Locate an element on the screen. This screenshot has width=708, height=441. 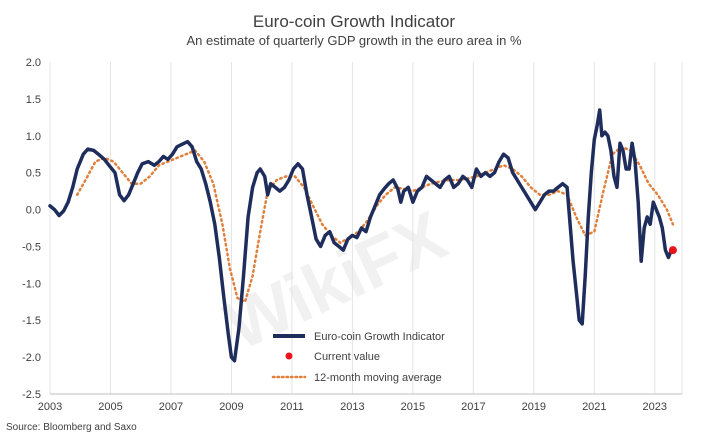
y-tick-label: 0.0 is located at coordinates (33, 211).